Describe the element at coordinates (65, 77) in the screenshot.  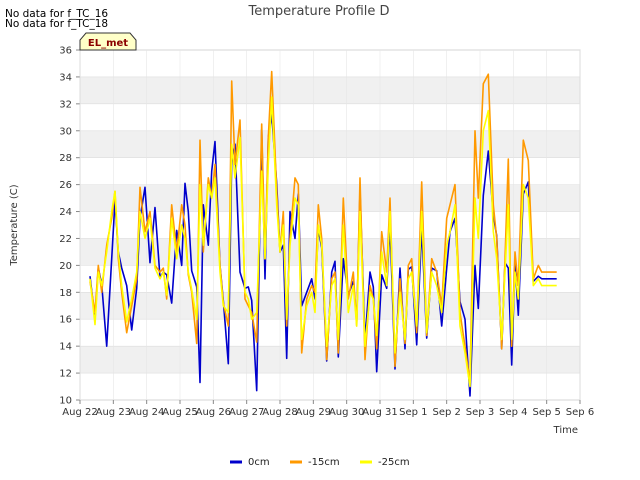
I see `y-tick-label: 34` at that location.